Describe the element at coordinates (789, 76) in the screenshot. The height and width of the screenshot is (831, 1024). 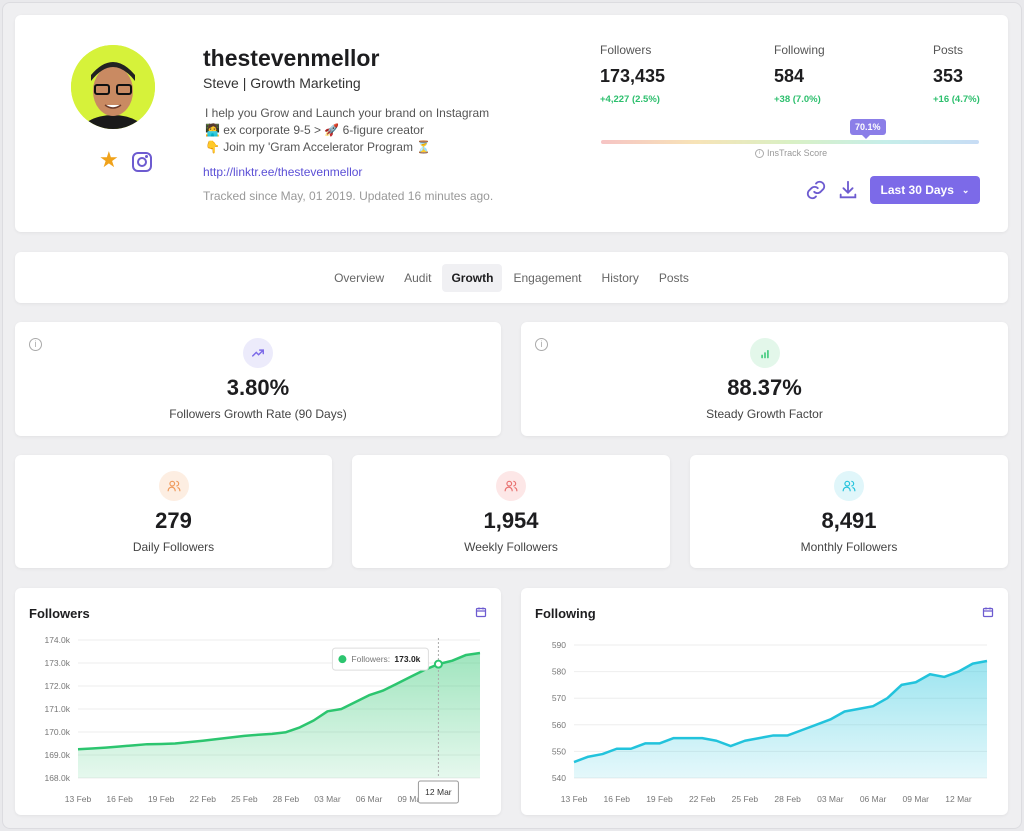
I see `stat-value: 584` at that location.